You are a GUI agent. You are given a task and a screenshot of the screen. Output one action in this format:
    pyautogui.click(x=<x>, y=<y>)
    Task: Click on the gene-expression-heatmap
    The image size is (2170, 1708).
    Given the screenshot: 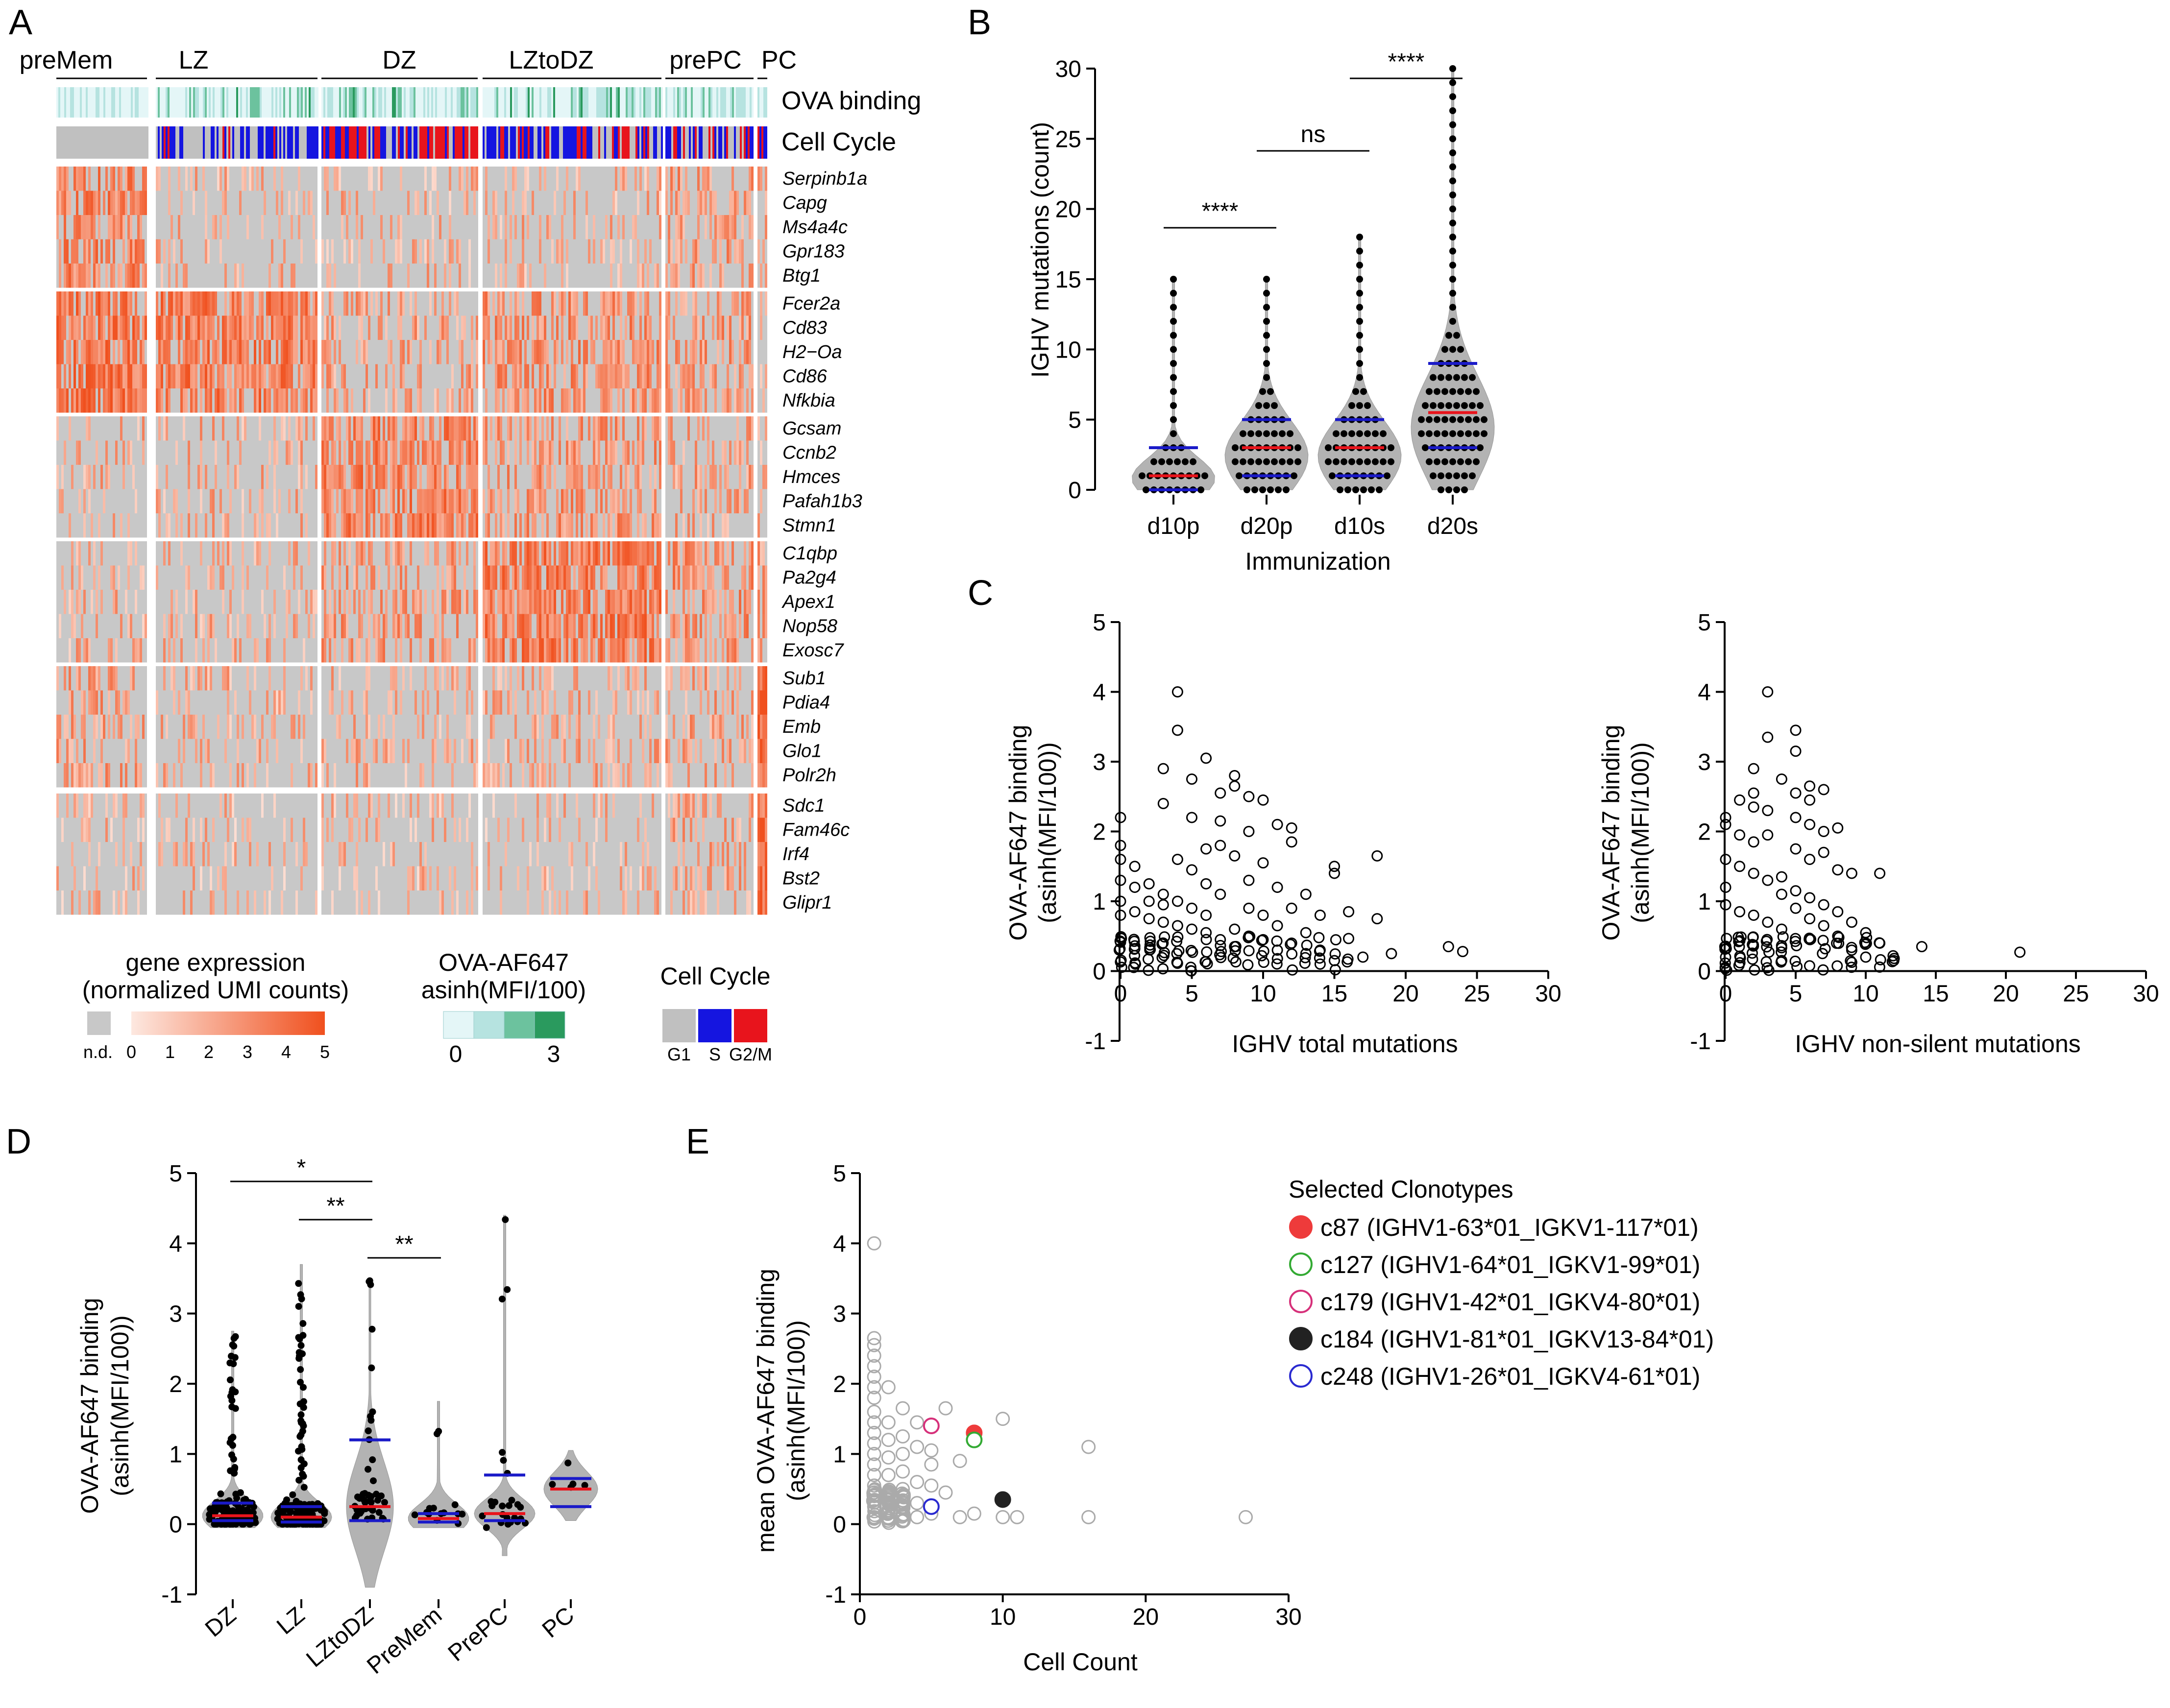 What is the action you would take?
    pyautogui.click(x=411, y=541)
    